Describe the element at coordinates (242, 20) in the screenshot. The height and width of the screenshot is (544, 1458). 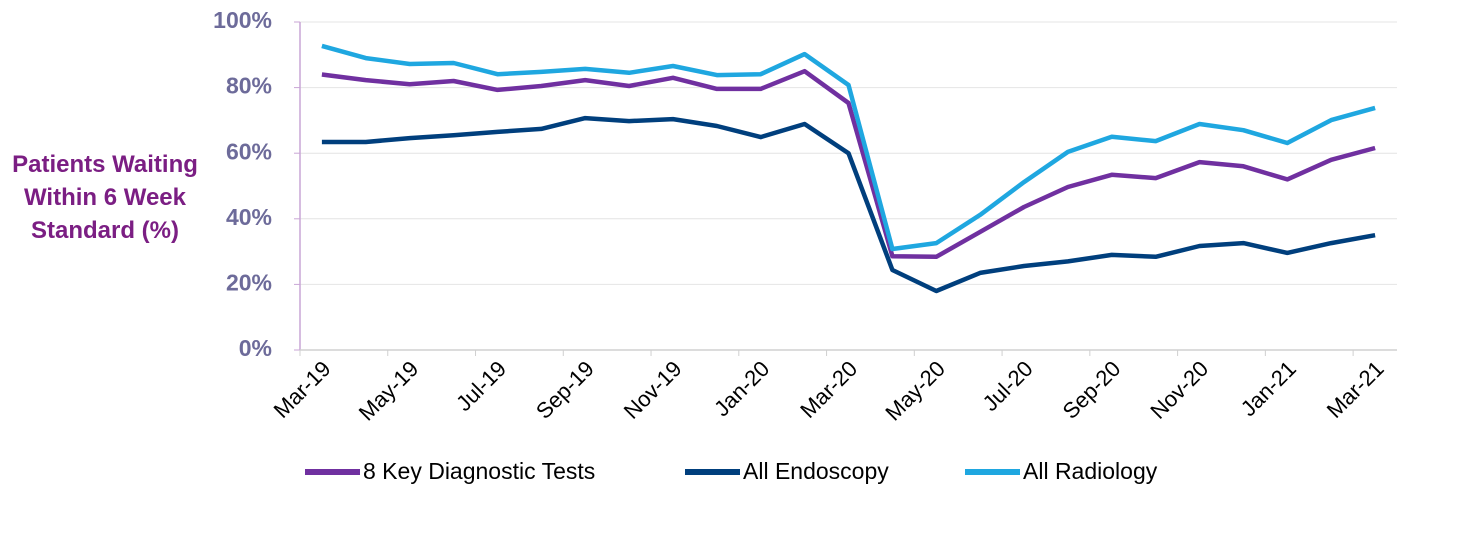
I see `y-tick-label: 100%` at that location.